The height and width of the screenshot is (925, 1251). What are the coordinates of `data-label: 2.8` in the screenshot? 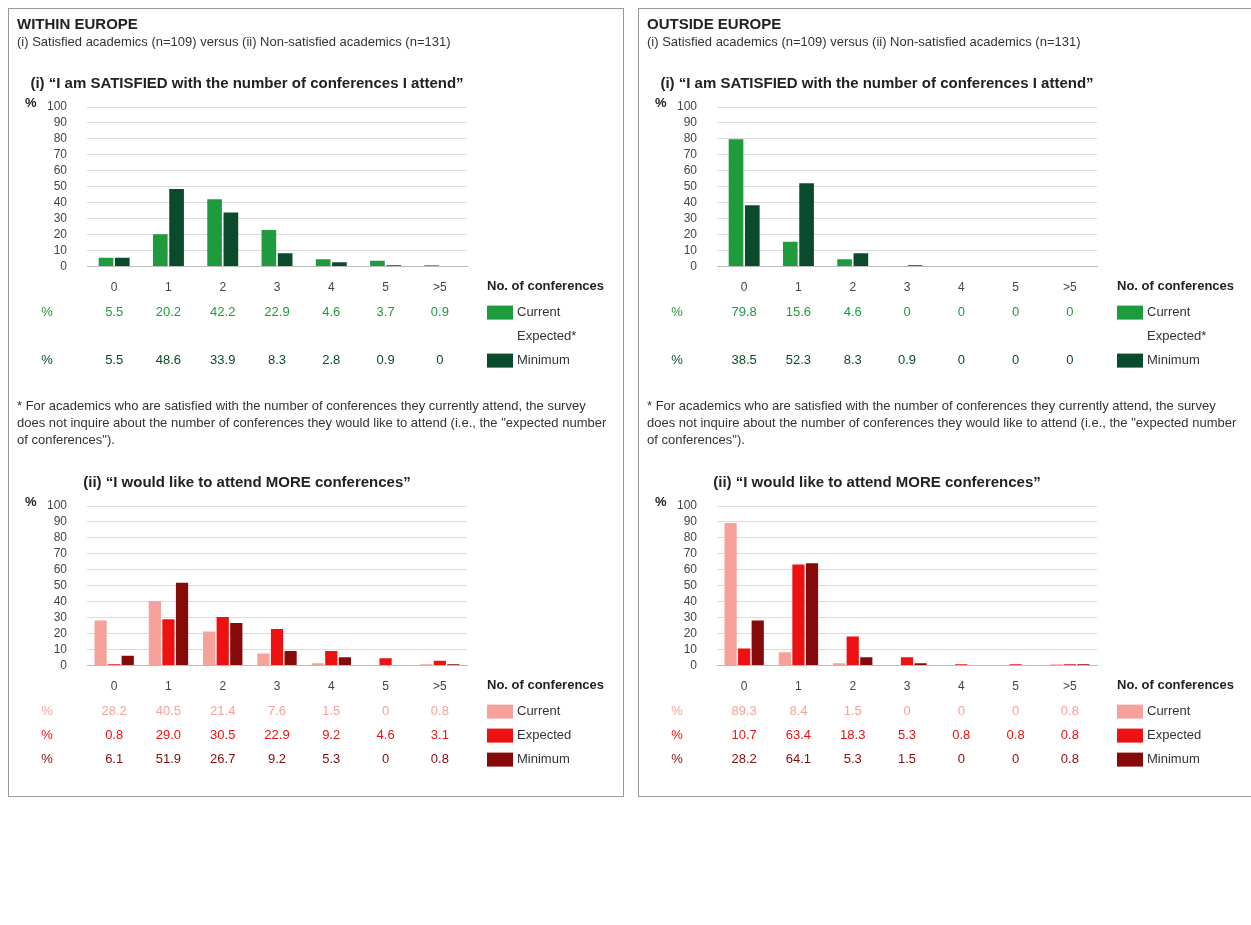 It's located at (331, 360).